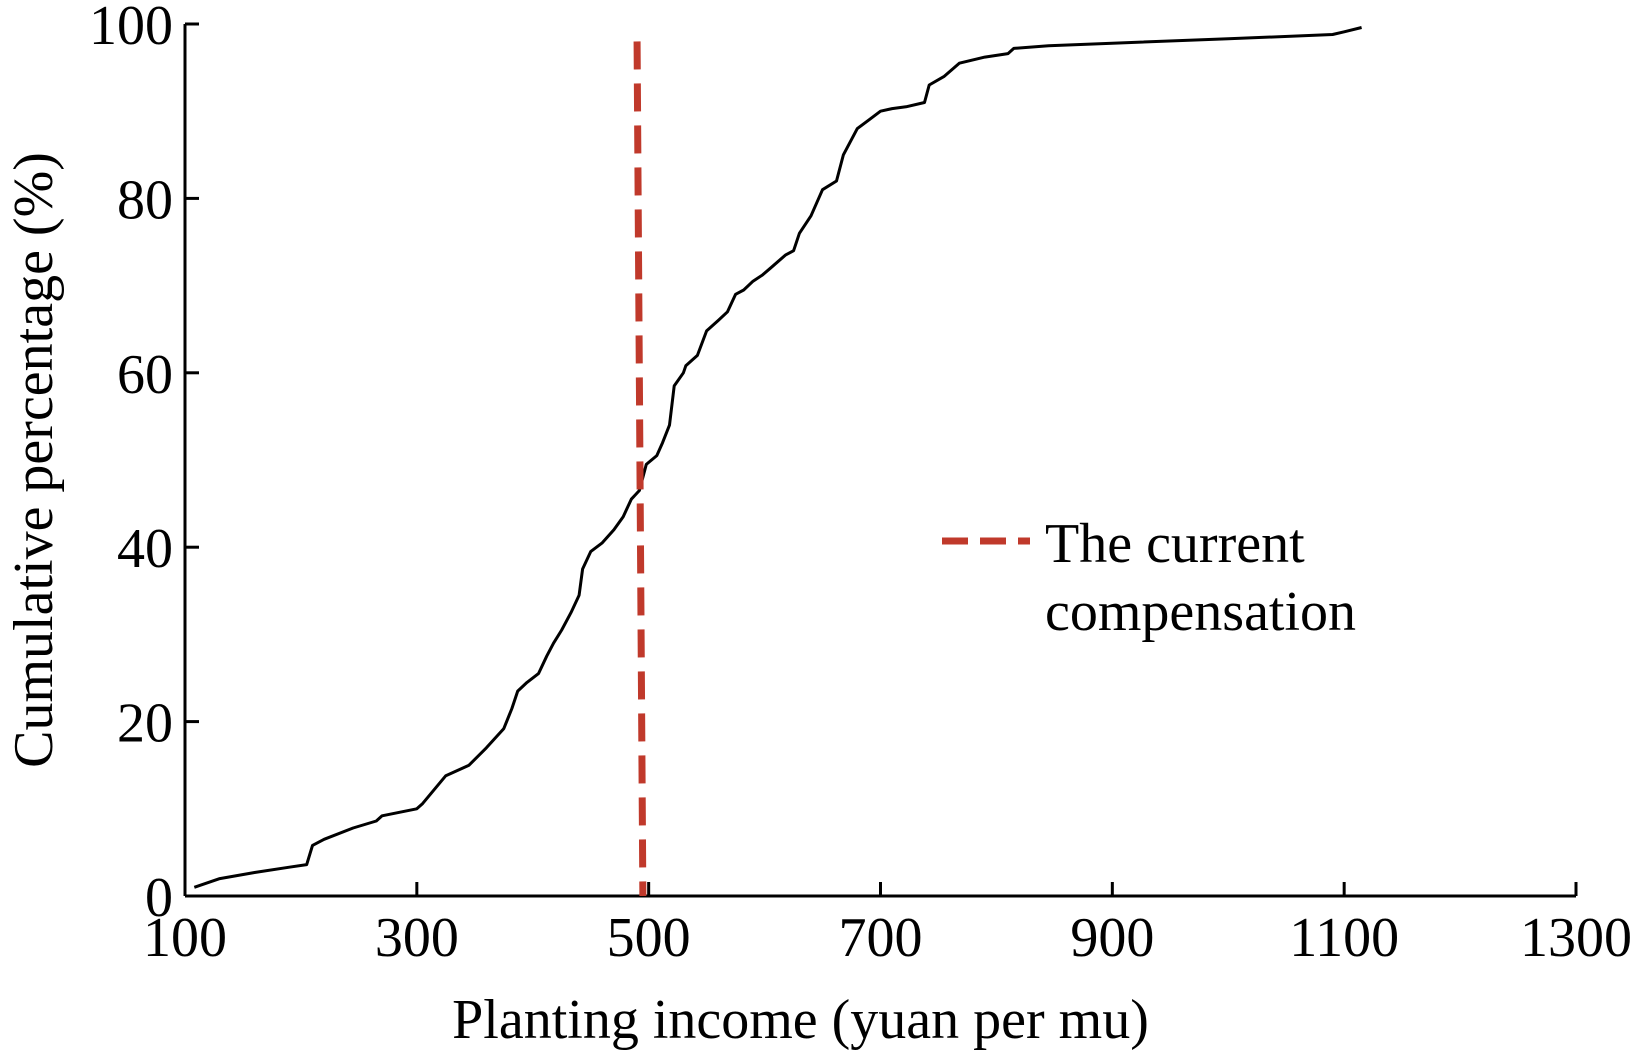 This screenshot has height=1052, width=1646. Describe the element at coordinates (34, 460) in the screenshot. I see `y-axis-title: Cumulative percentage (%)` at that location.